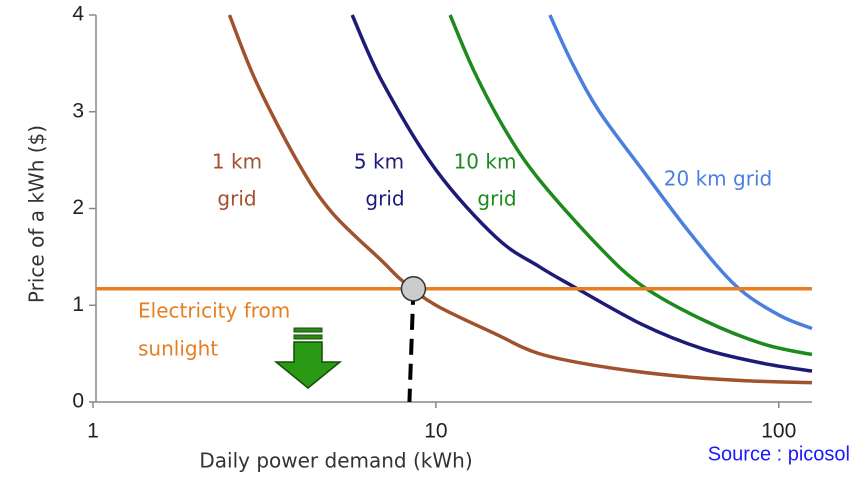  I want to click on x-tick-label: 10, so click(435, 431).